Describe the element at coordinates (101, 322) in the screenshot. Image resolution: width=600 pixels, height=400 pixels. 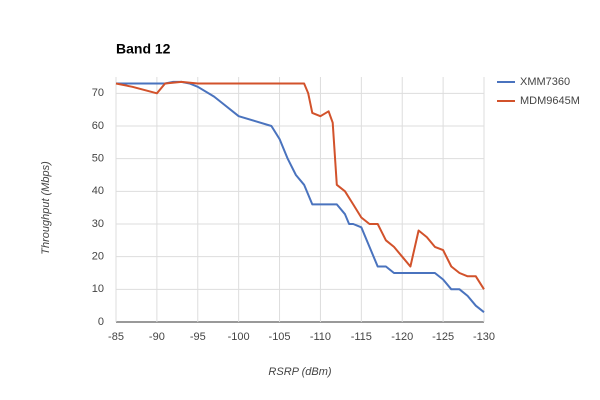
I see `y-tick-label: 0` at that location.